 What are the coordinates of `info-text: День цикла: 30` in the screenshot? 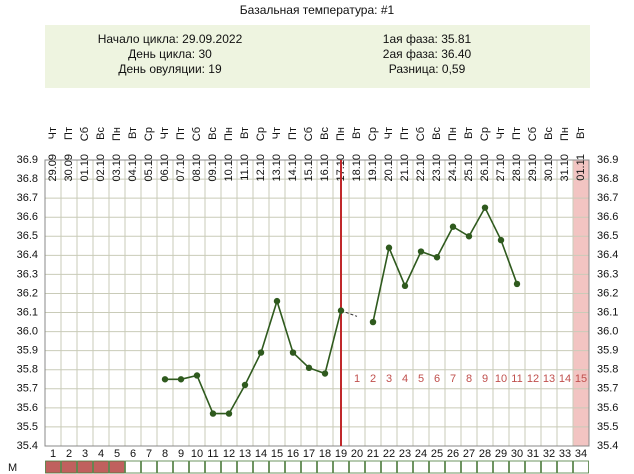 It's located at (170, 54).